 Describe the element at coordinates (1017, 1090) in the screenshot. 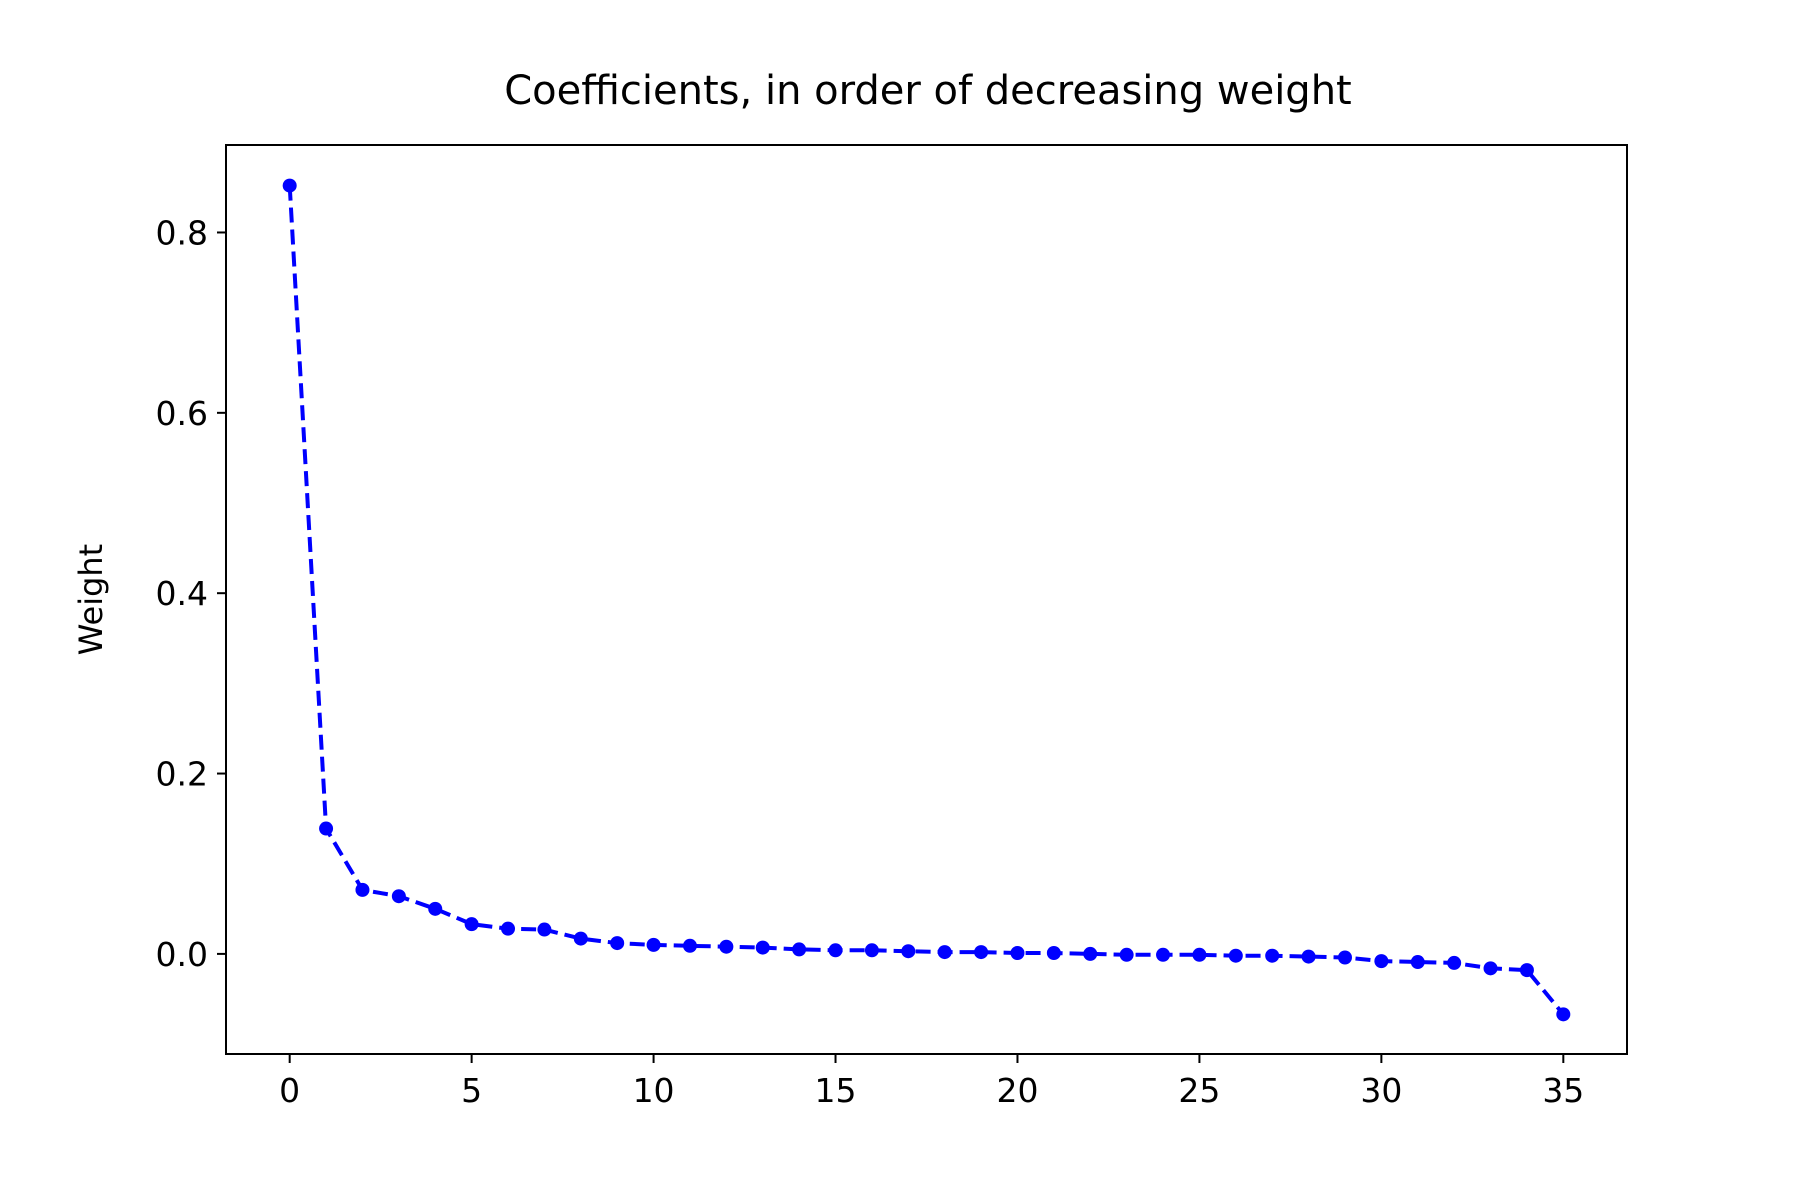

I see `x-tick-label: 20` at that location.